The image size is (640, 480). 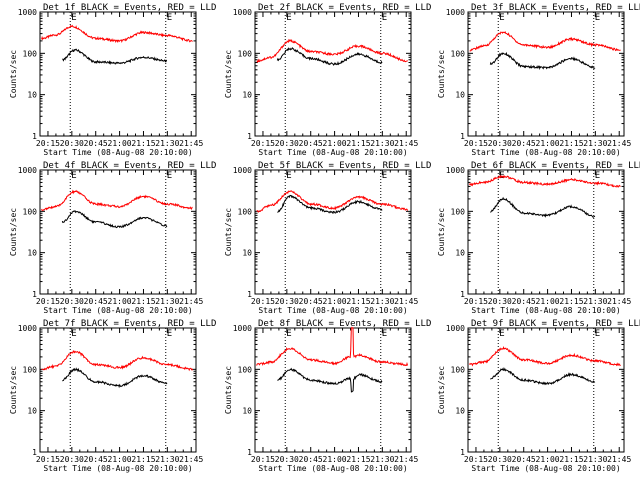 I want to click on panel-title: Det 6f BLACK = Events, RED = LLD, so click(x=555, y=166).